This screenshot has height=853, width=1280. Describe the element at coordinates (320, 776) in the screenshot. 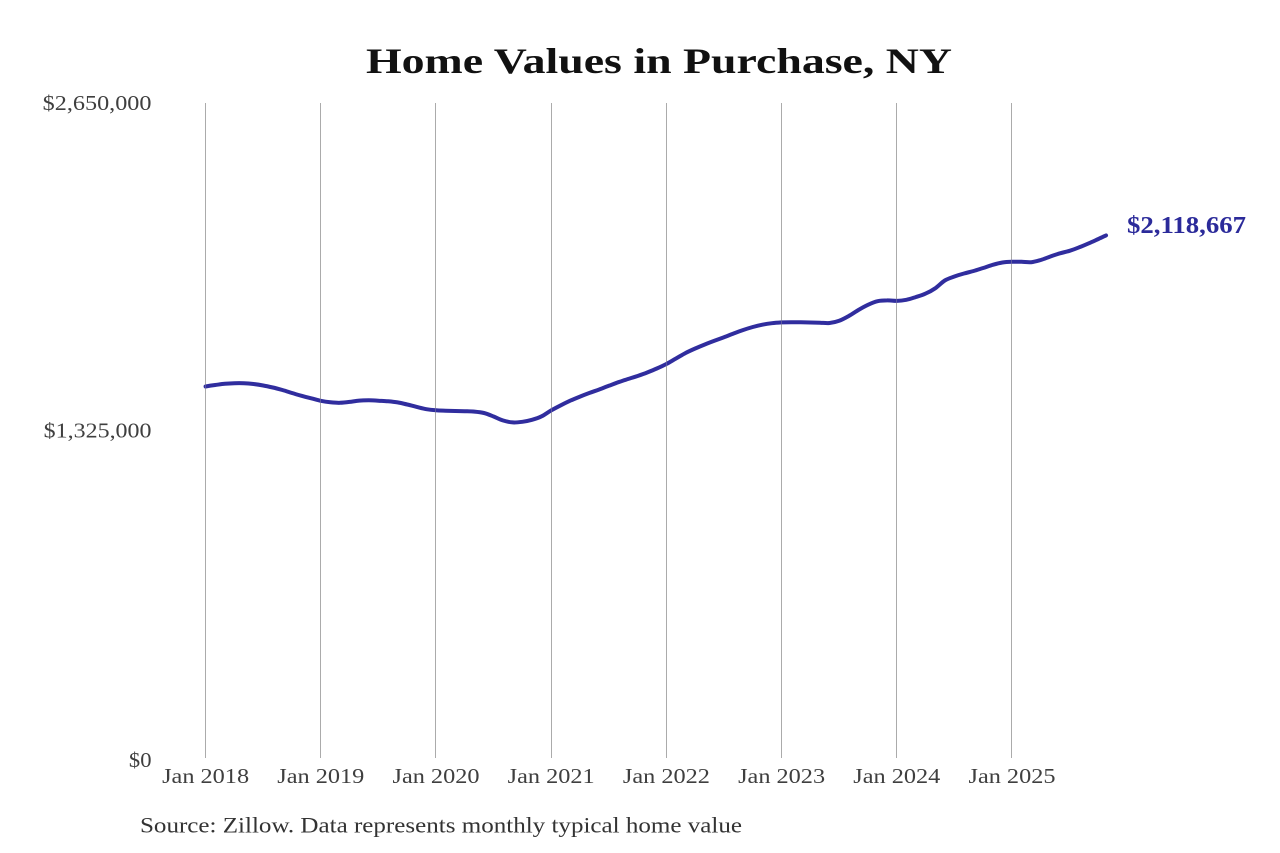

I see `svg-text: Jan 2019` at that location.